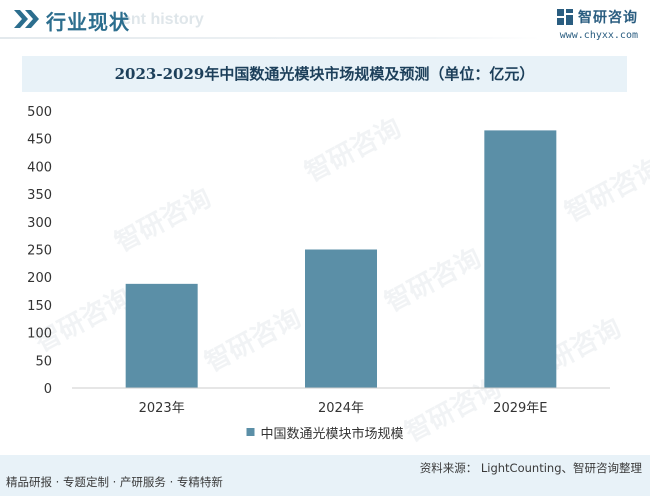  Describe the element at coordinates (39, 195) in the screenshot. I see `y-tick-label: 350` at that location.